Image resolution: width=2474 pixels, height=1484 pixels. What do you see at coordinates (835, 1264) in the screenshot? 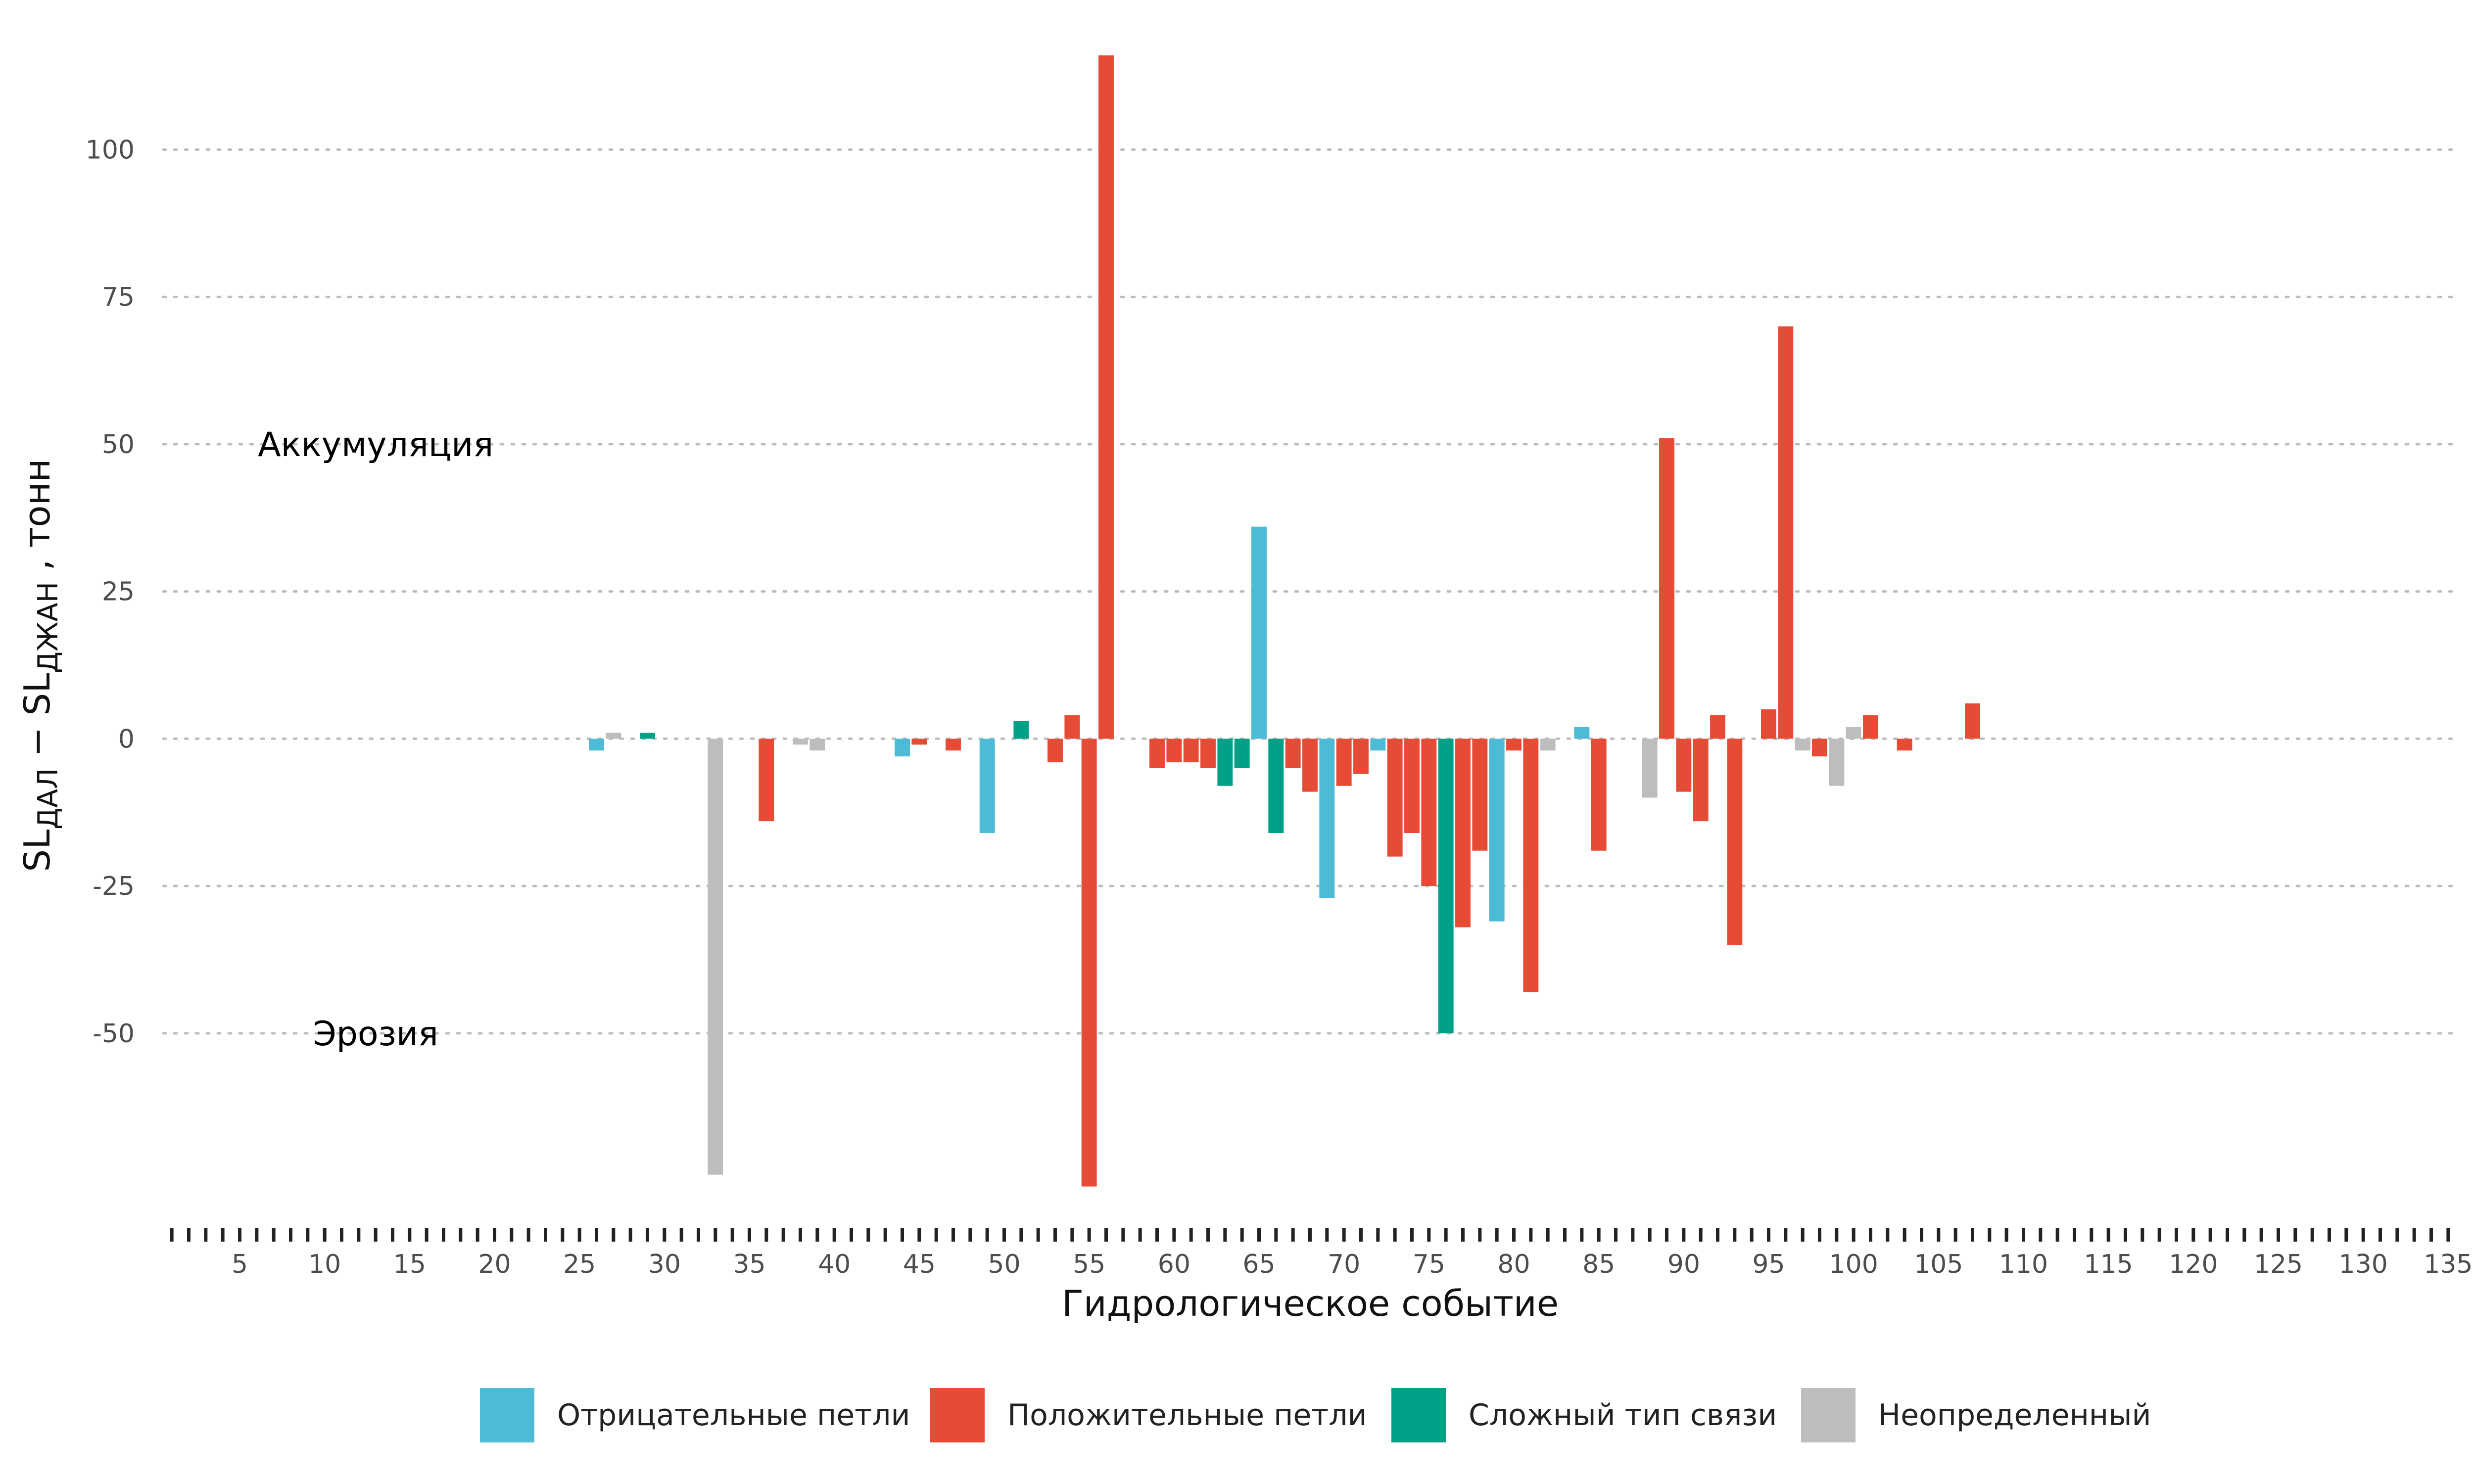
I see `x-tick-label: 40` at bounding box center [835, 1264].